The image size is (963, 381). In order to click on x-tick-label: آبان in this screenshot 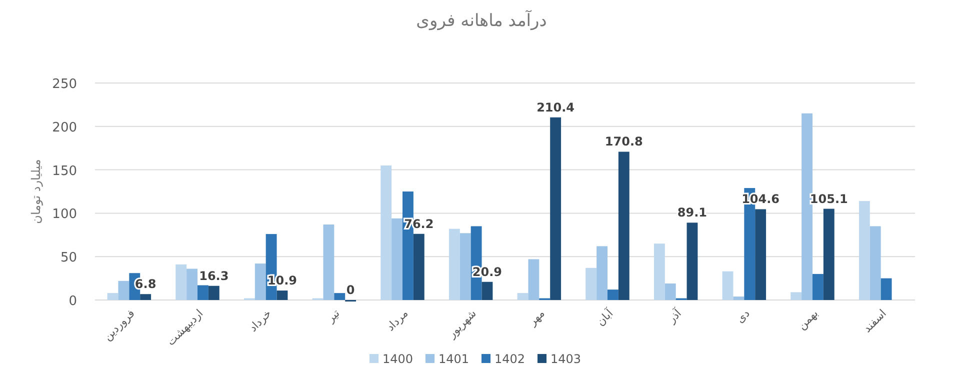, I will do `click(604, 317)`.